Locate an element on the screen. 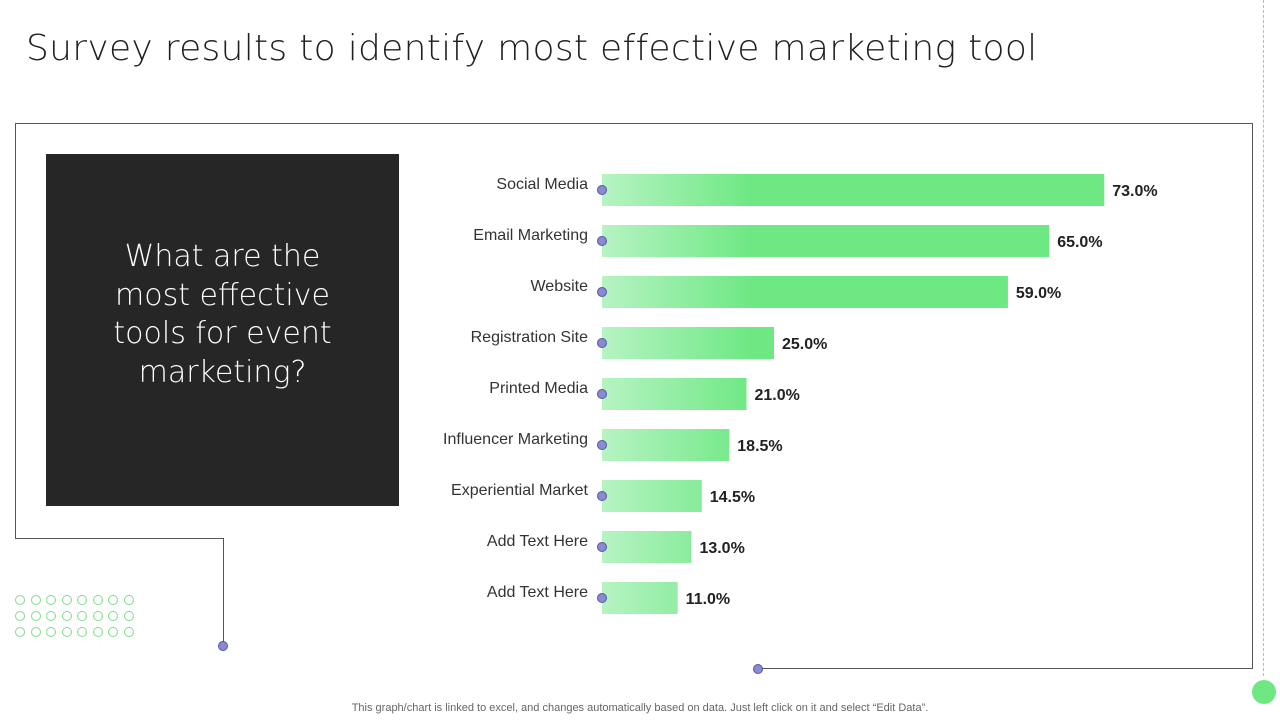 This screenshot has width=1280, height=720. value-label: 11.0% is located at coordinates (708, 599).